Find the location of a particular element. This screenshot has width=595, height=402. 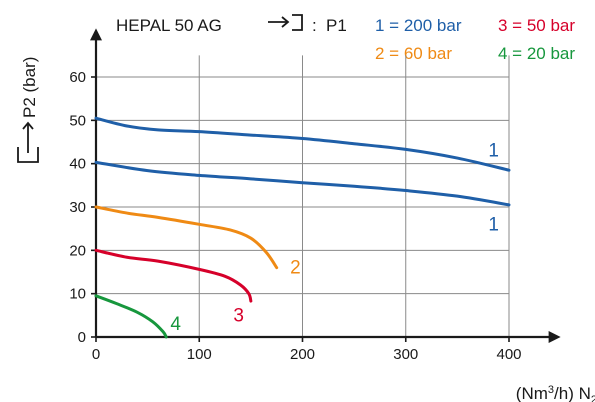

legend-item-4: 4 = 20 bar is located at coordinates (536, 53).